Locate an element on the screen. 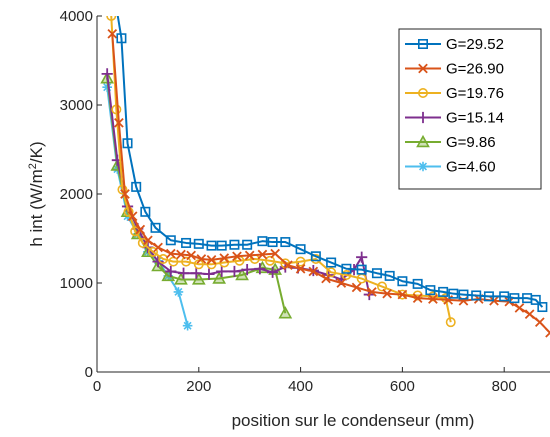 The width and height of the screenshot is (550, 437). y-tick-label: 0 is located at coordinates (89, 372).